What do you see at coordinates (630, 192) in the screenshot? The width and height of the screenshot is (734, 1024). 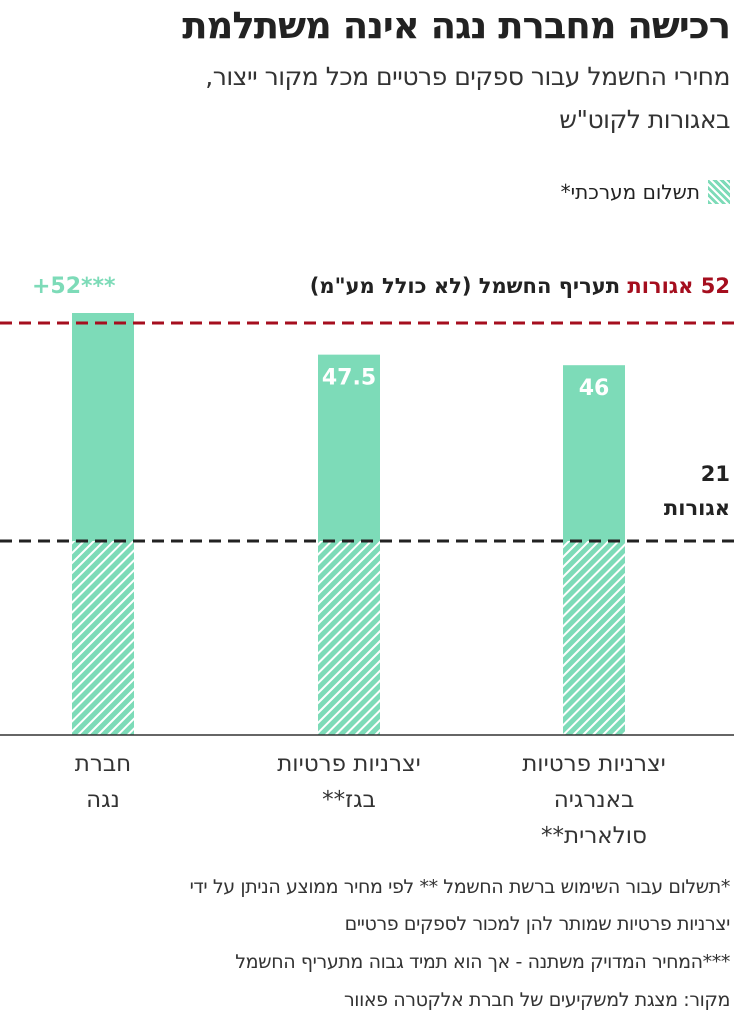 I see `legend-label: תשלום מערכתי*` at bounding box center [630, 192].